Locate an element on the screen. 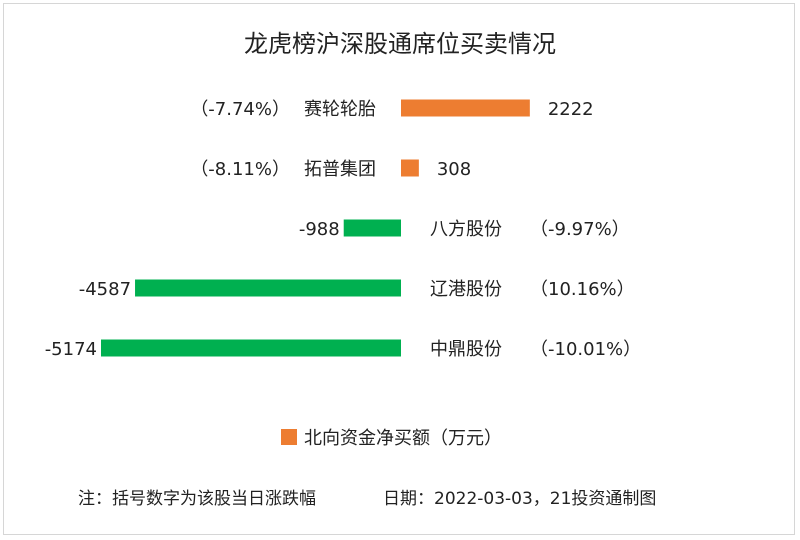 Image resolution: width=800 pixels, height=540 pixels. footer-note: 注：括号数字为该股当日涨跌幅 is located at coordinates (197, 499).